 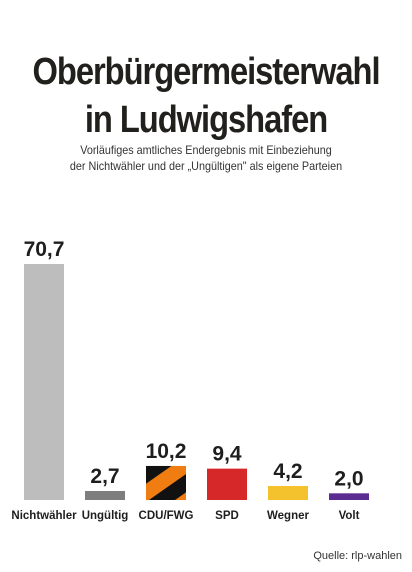 What do you see at coordinates (206, 96) in the screenshot?
I see `chart-title: Oberbürgermeisterwahl in Ludwigshafen` at bounding box center [206, 96].